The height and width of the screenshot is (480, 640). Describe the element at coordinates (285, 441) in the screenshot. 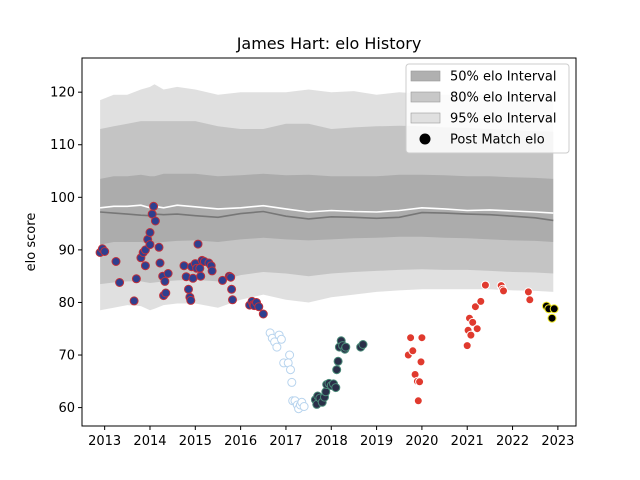

I see `x-tick-label-2017: 2017` at that location.